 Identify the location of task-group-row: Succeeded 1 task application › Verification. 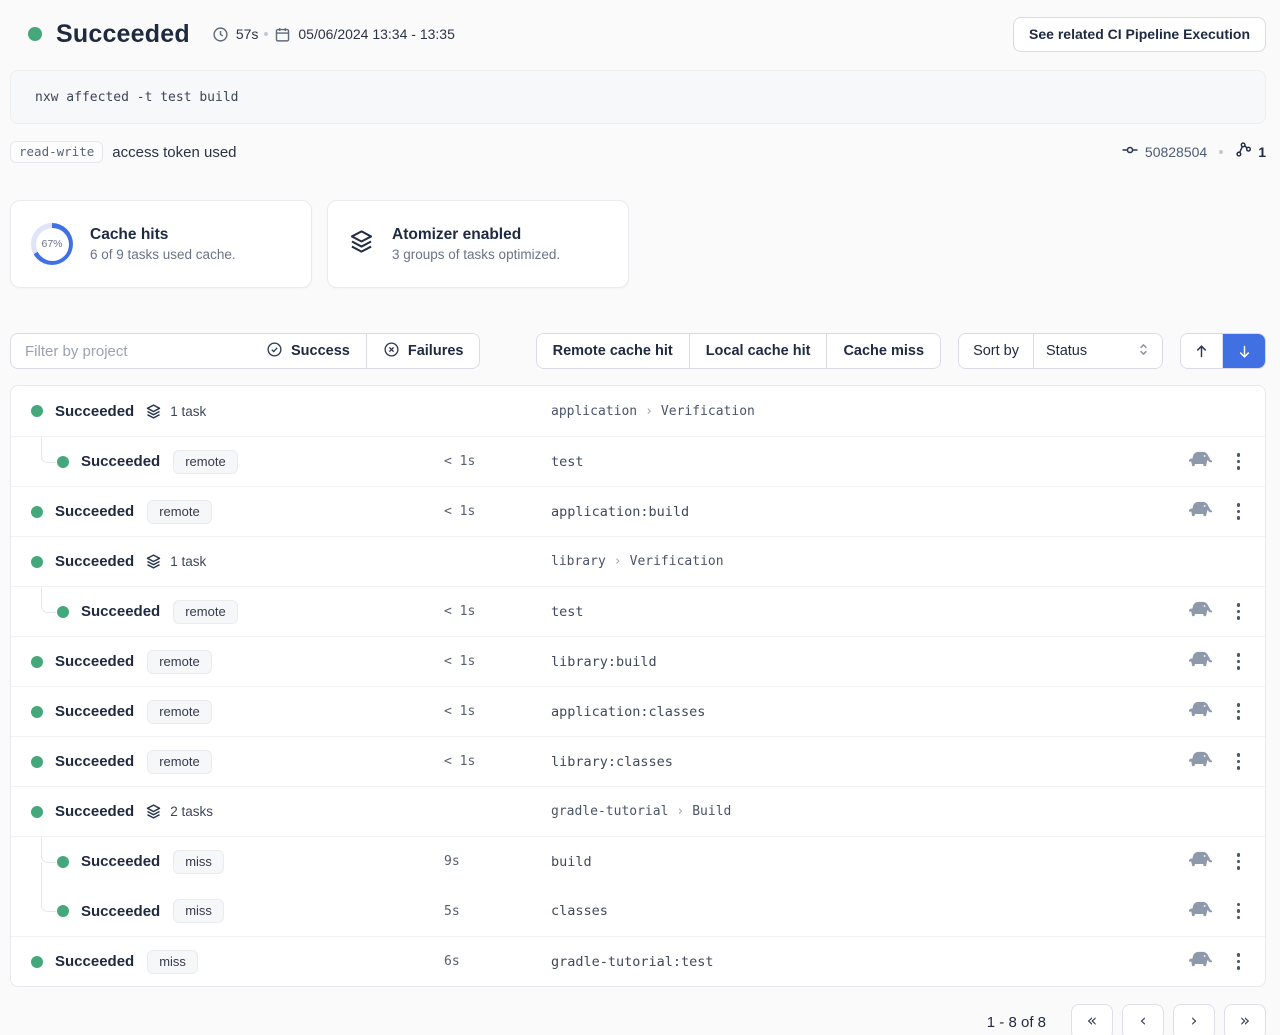
(638, 411).